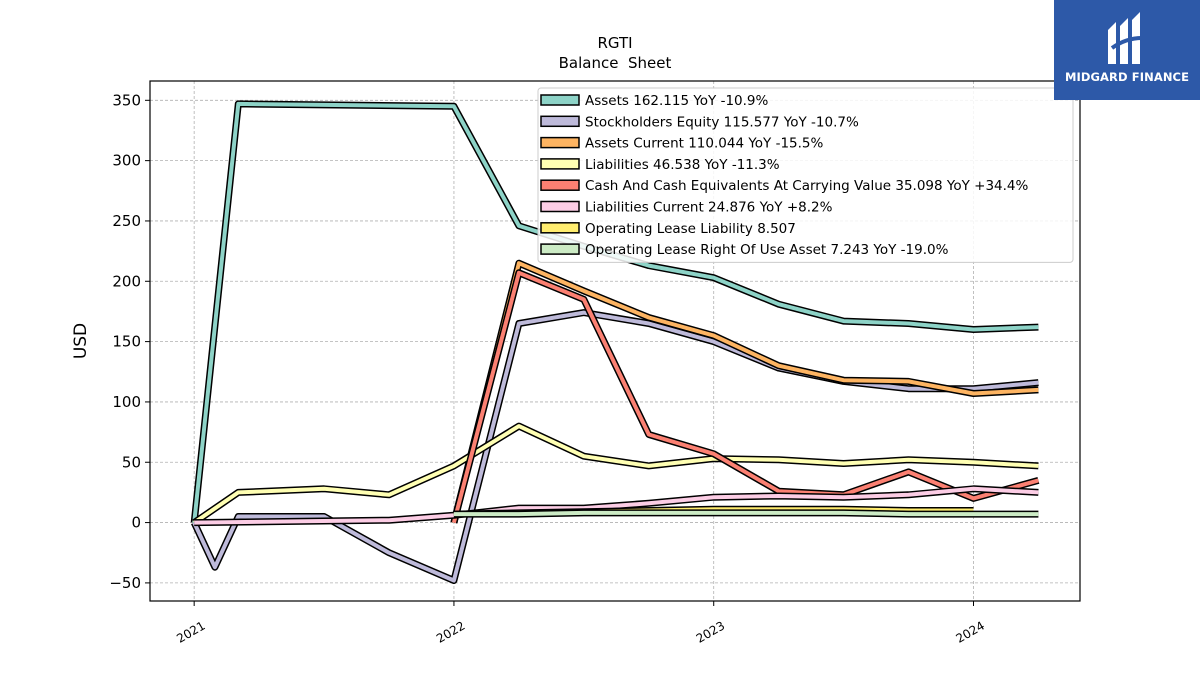 This screenshot has width=1200, height=675. I want to click on legend-item: Stockholders Equity 115.577 YoY -10.7%, so click(699, 122).